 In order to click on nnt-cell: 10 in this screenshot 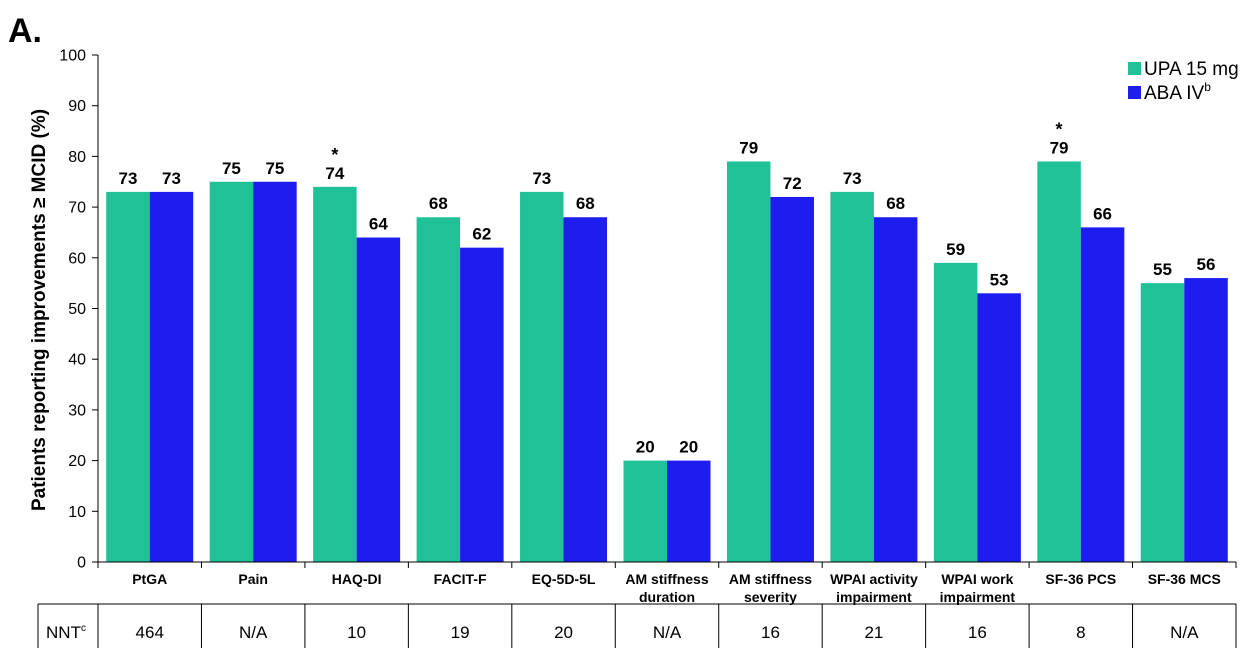, I will do `click(356, 632)`.